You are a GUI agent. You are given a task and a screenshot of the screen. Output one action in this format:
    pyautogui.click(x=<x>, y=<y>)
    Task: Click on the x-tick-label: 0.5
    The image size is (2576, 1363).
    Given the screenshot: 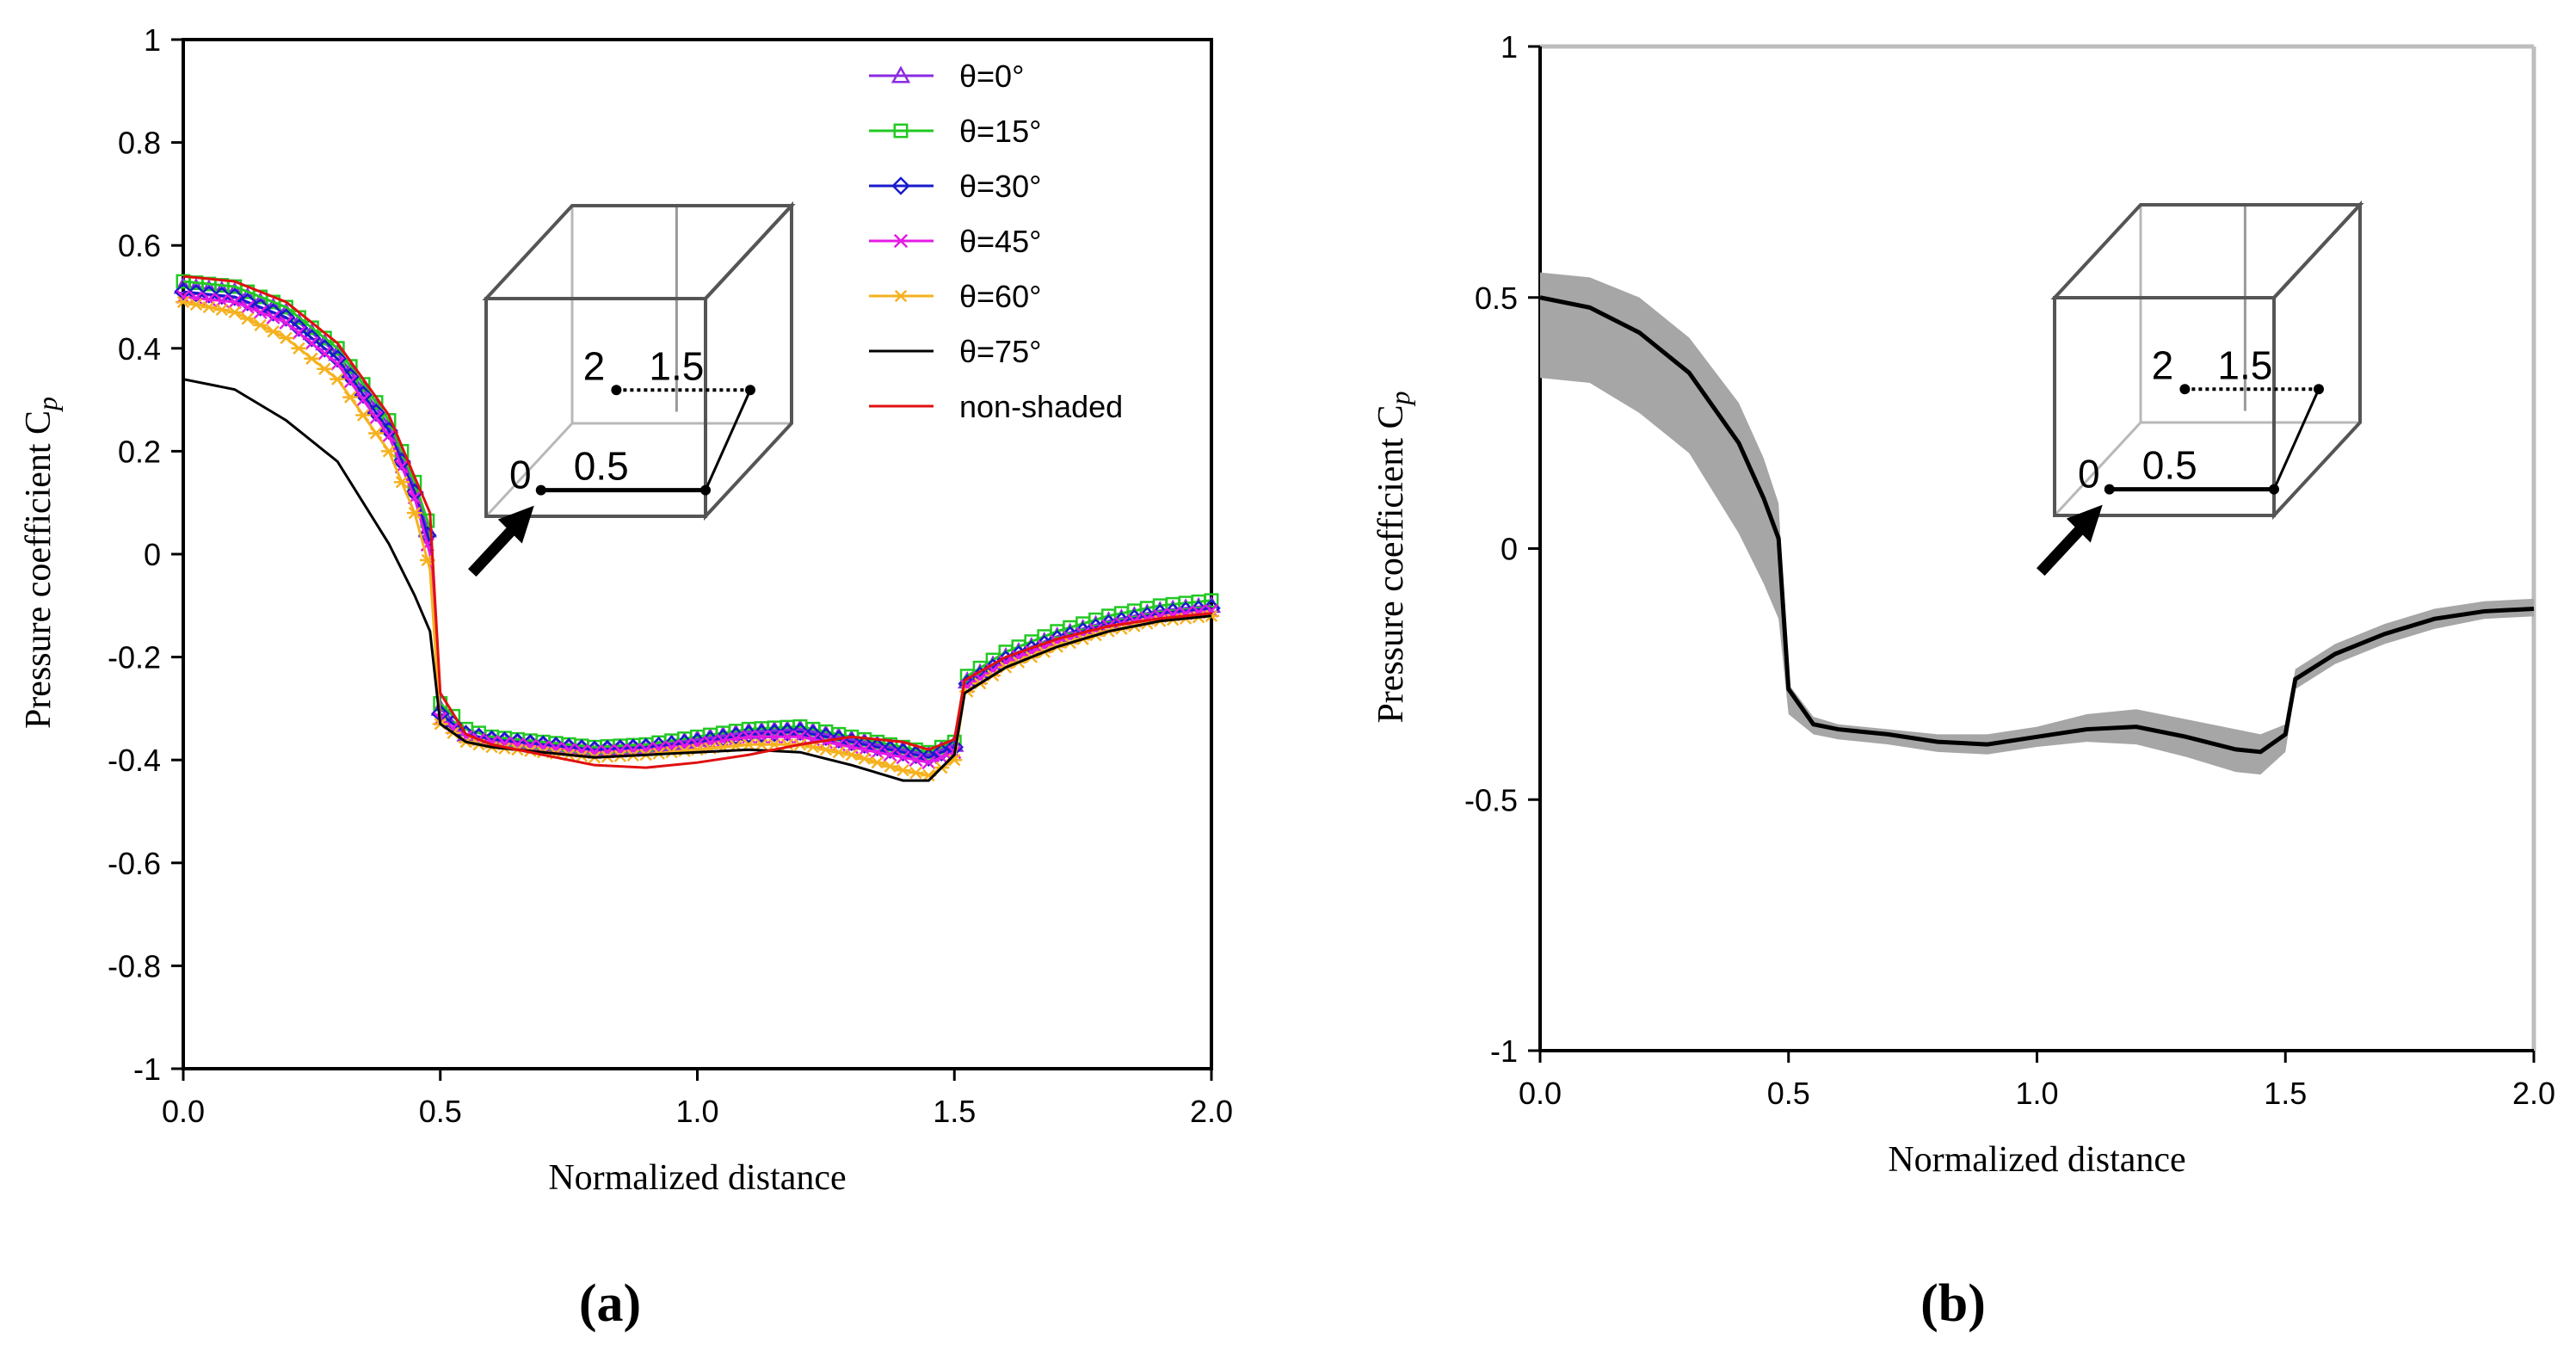 What is the action you would take?
    pyautogui.click(x=441, y=1111)
    